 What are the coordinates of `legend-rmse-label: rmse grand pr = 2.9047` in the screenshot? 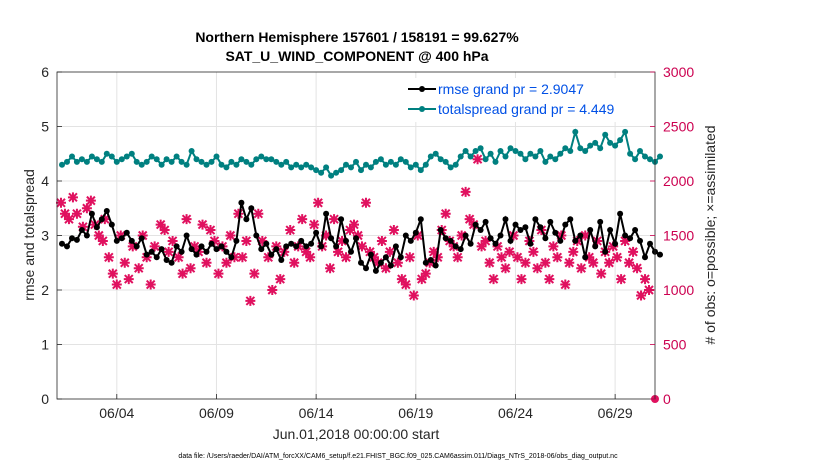 It's located at (511, 89).